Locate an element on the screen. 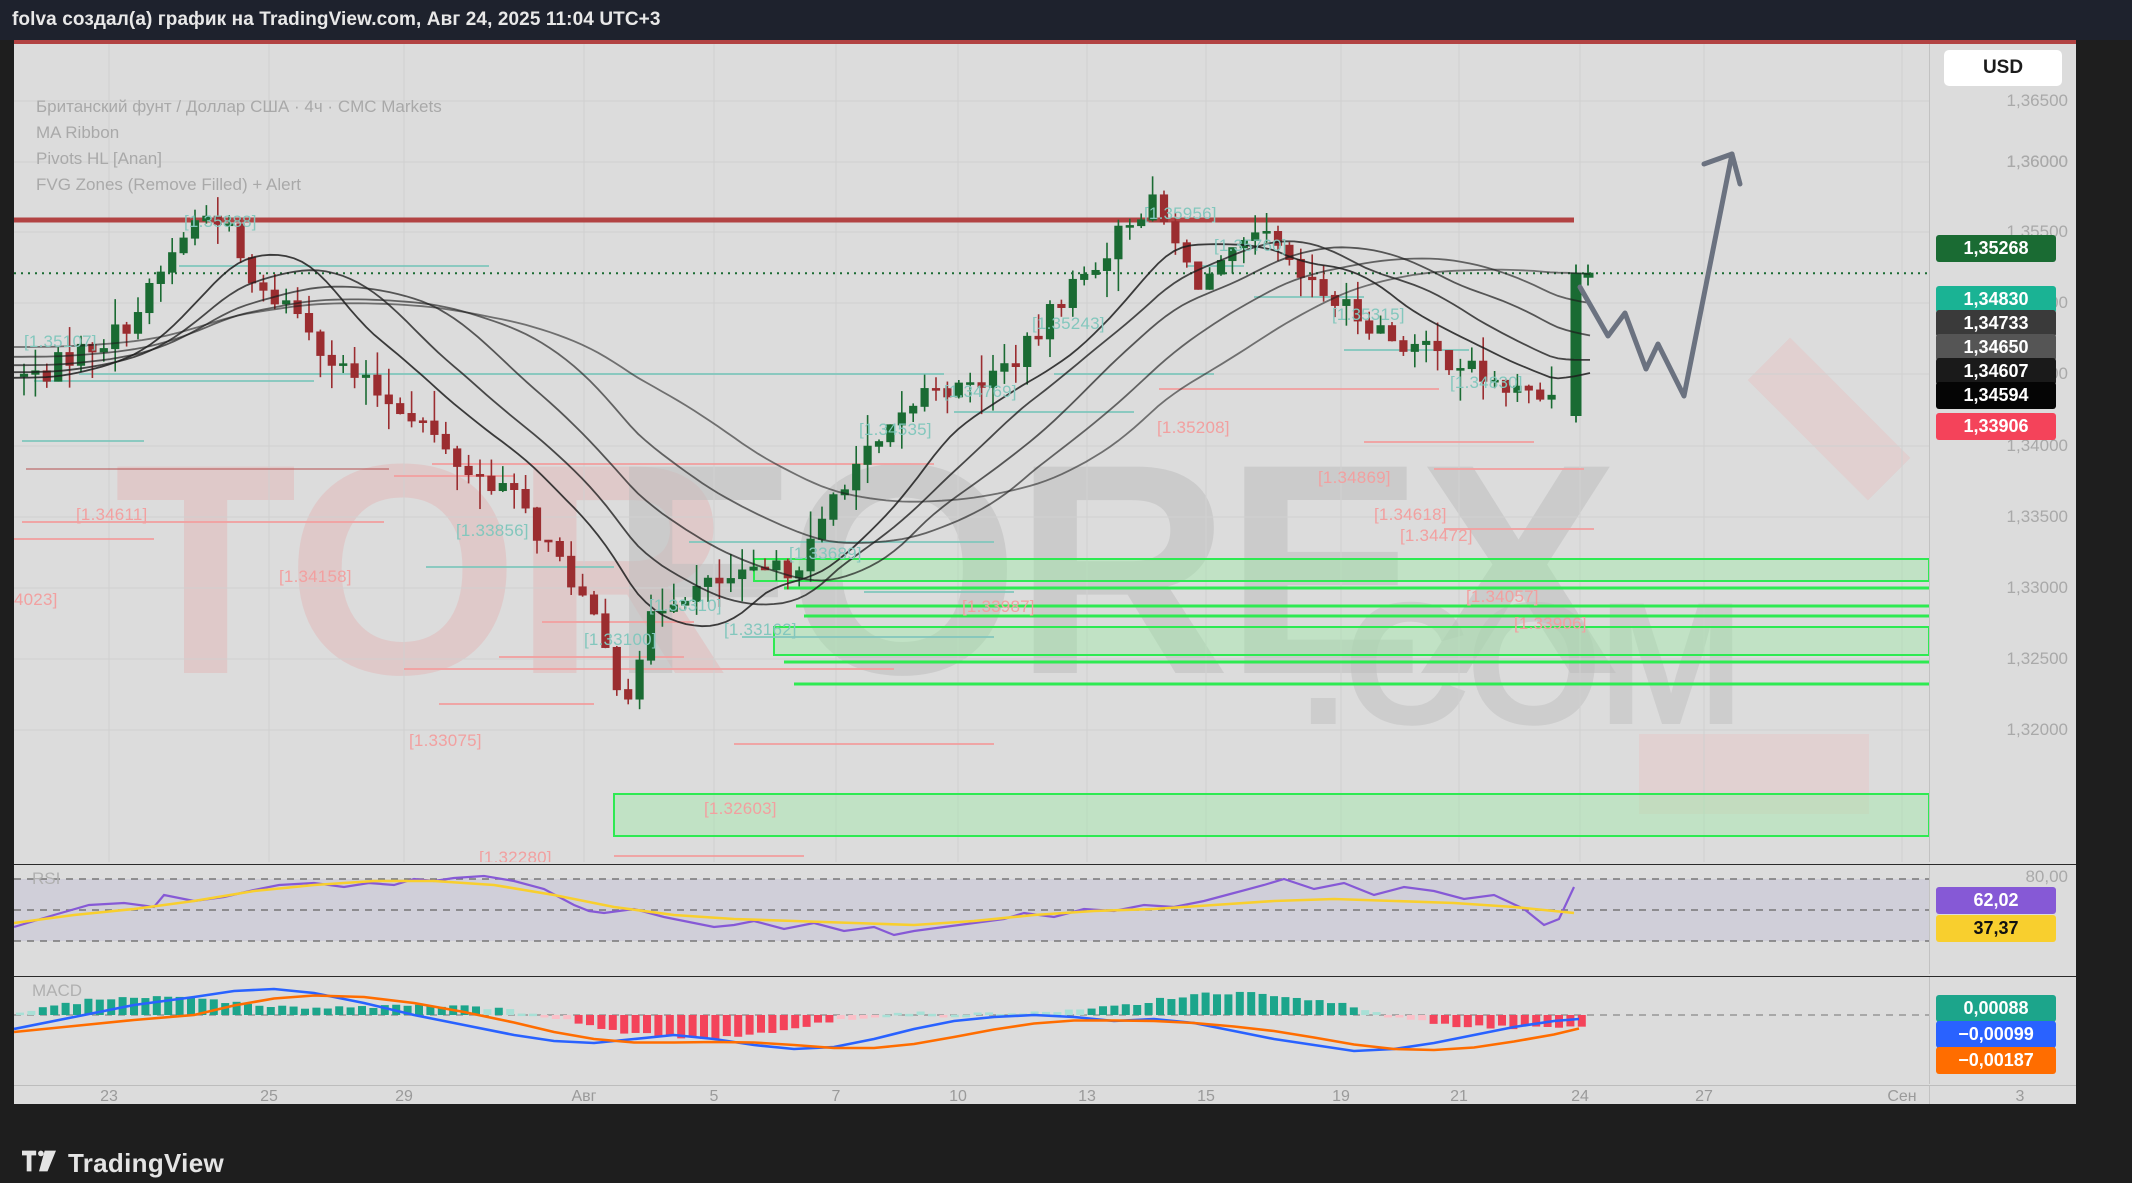 The width and height of the screenshot is (2132, 1183). rsi-plot: RSI is located at coordinates (971, 919).